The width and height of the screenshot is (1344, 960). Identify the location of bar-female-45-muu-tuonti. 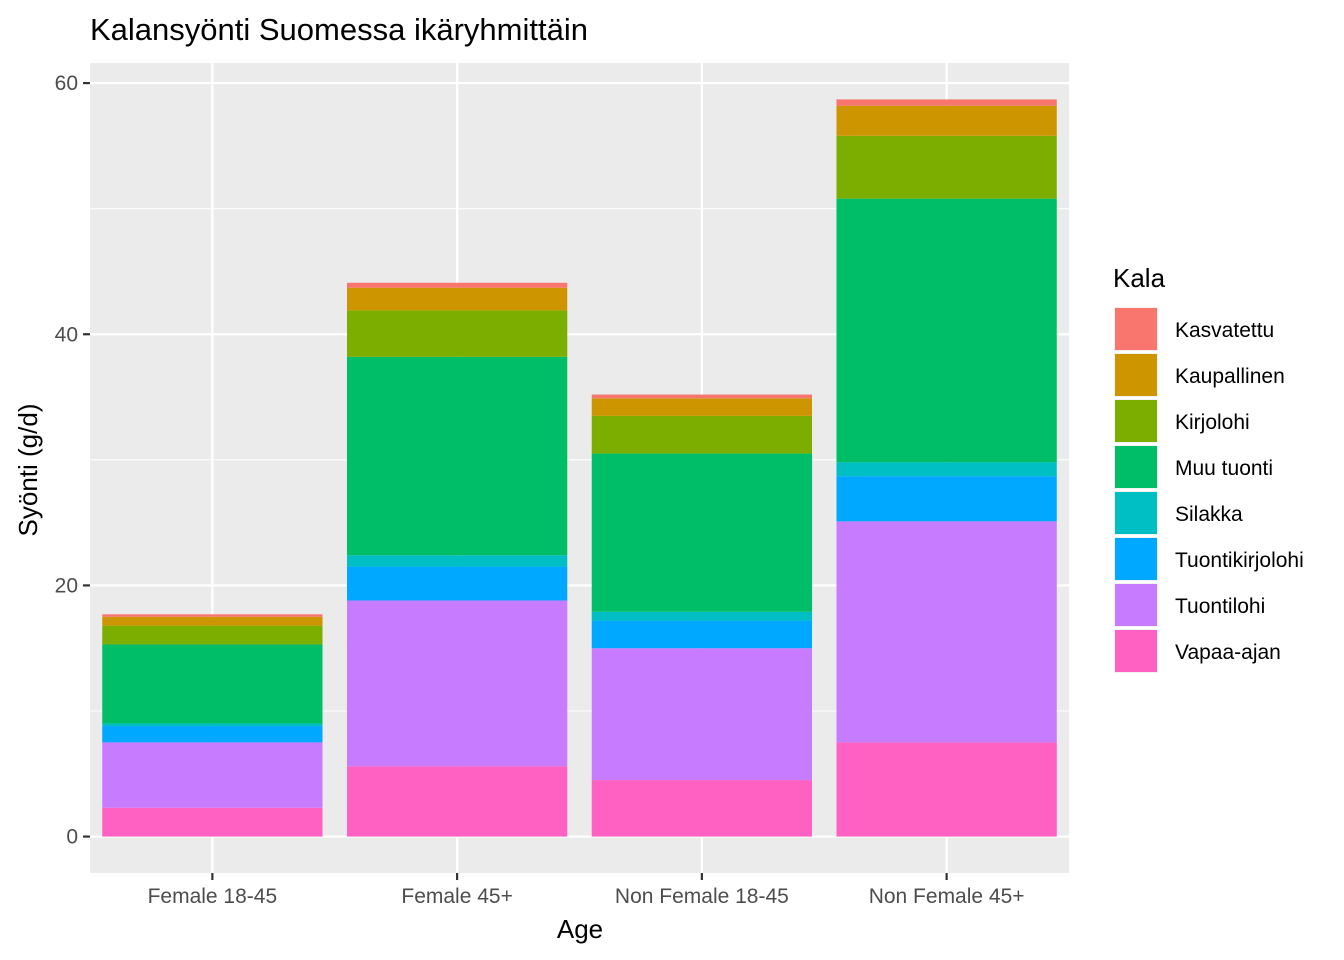
(457, 456).